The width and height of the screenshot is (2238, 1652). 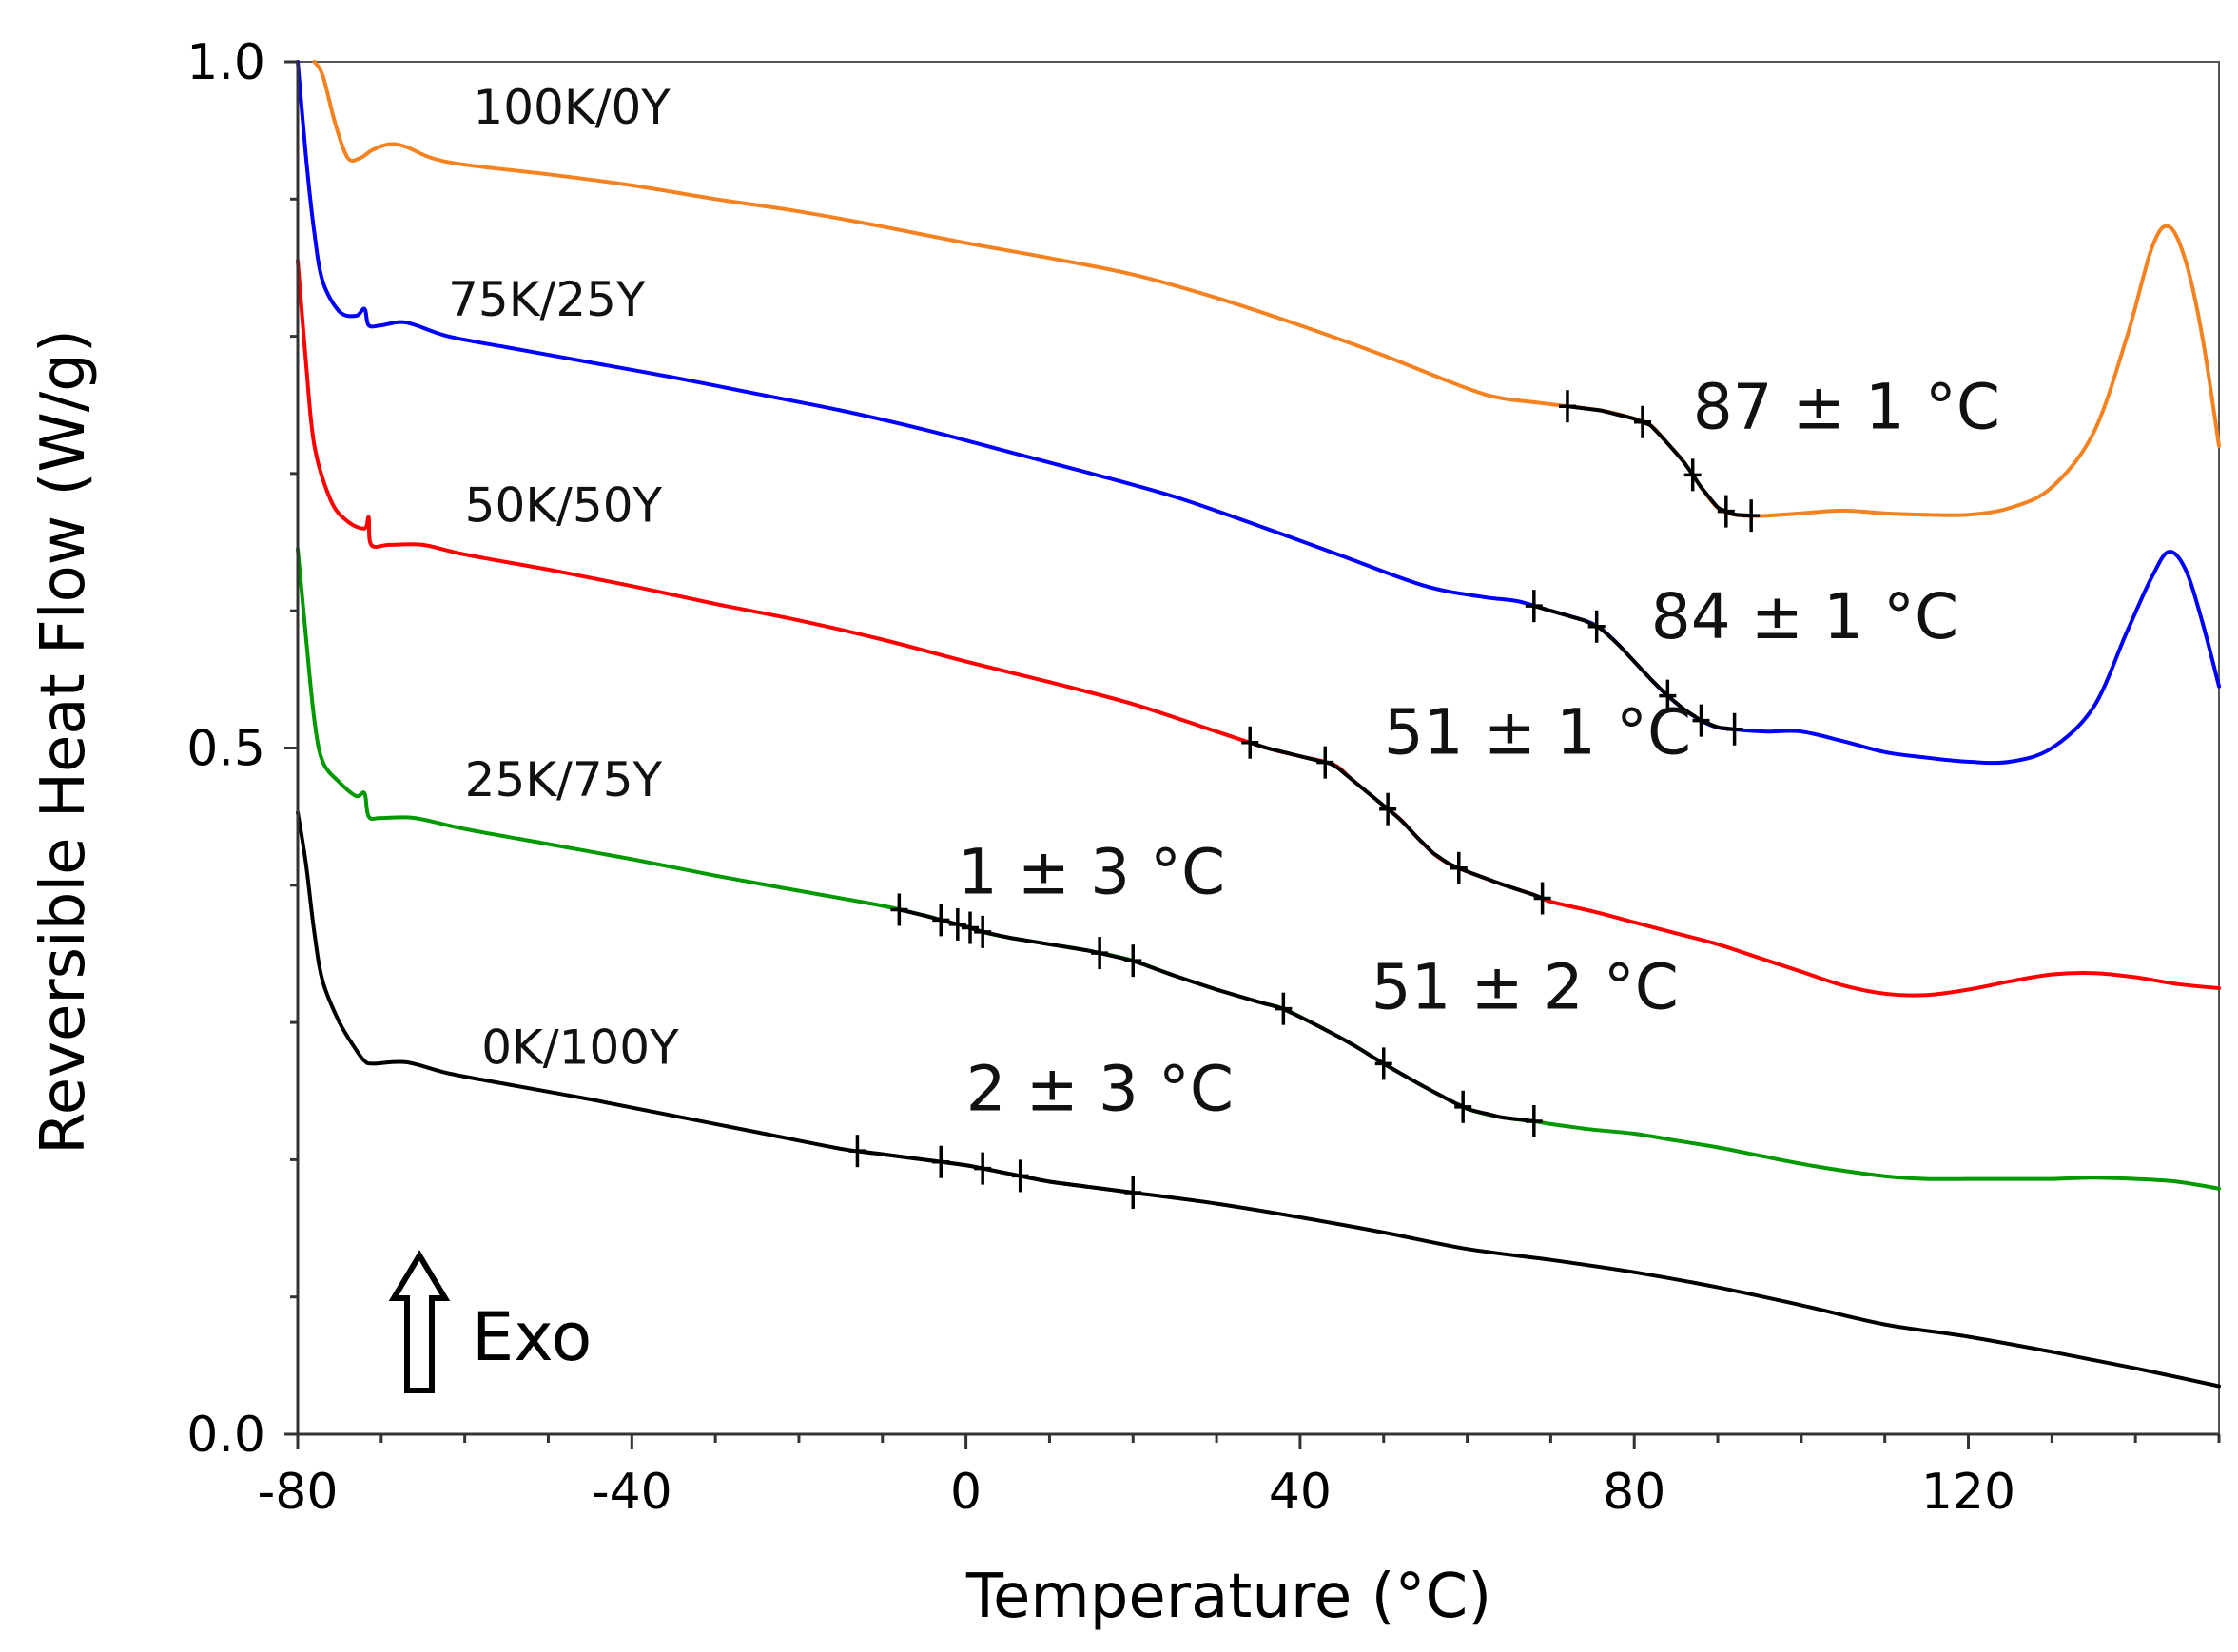 I want to click on series-label-50k-50y: 50K/50Y, so click(x=564, y=505).